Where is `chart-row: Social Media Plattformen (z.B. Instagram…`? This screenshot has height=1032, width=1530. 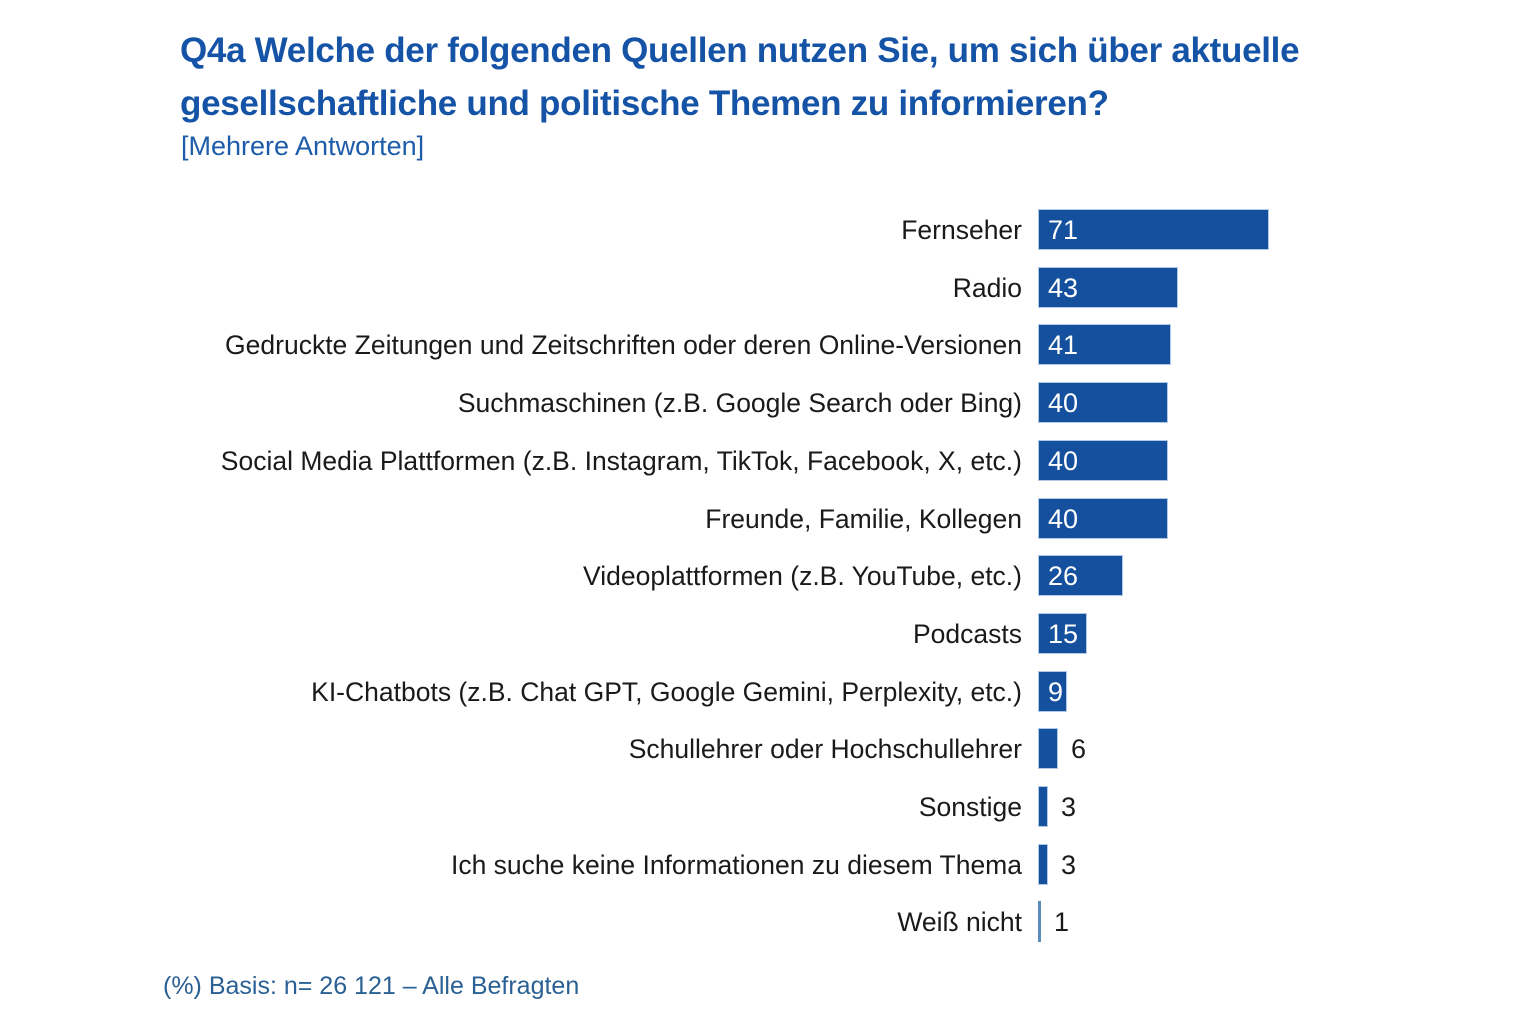
chart-row: Social Media Plattformen (z.B. Instagram… is located at coordinates (765, 461).